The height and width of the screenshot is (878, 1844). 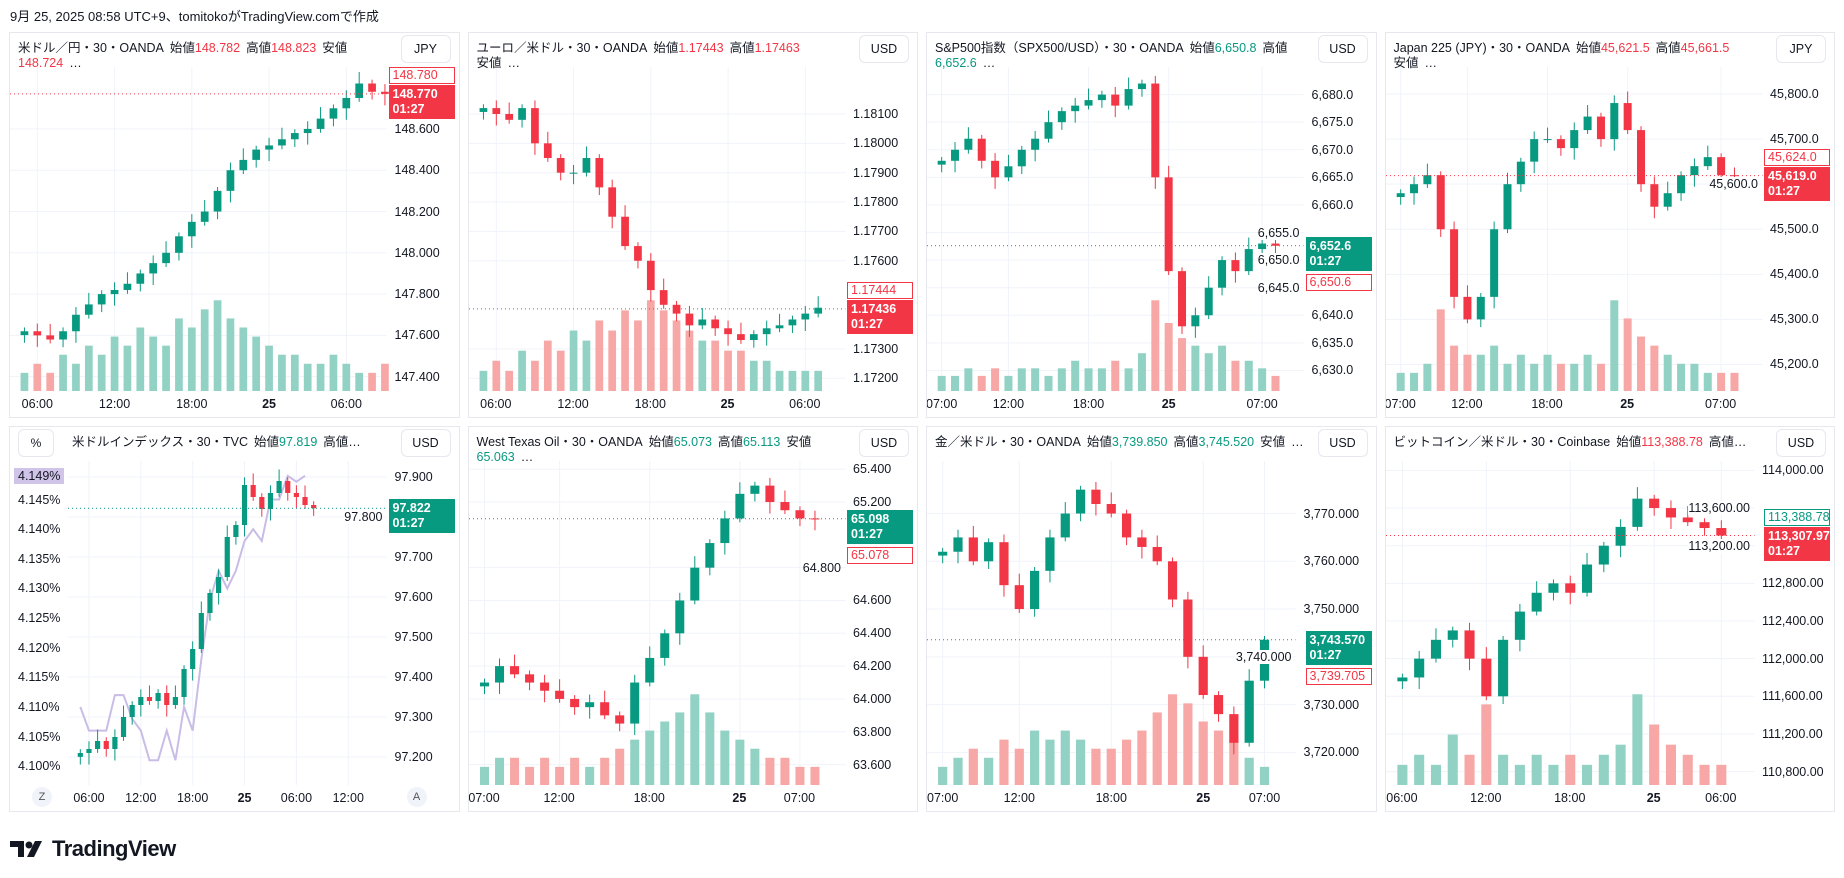 I want to click on y-tick-label: 3,750.000, so click(x=1331, y=609).